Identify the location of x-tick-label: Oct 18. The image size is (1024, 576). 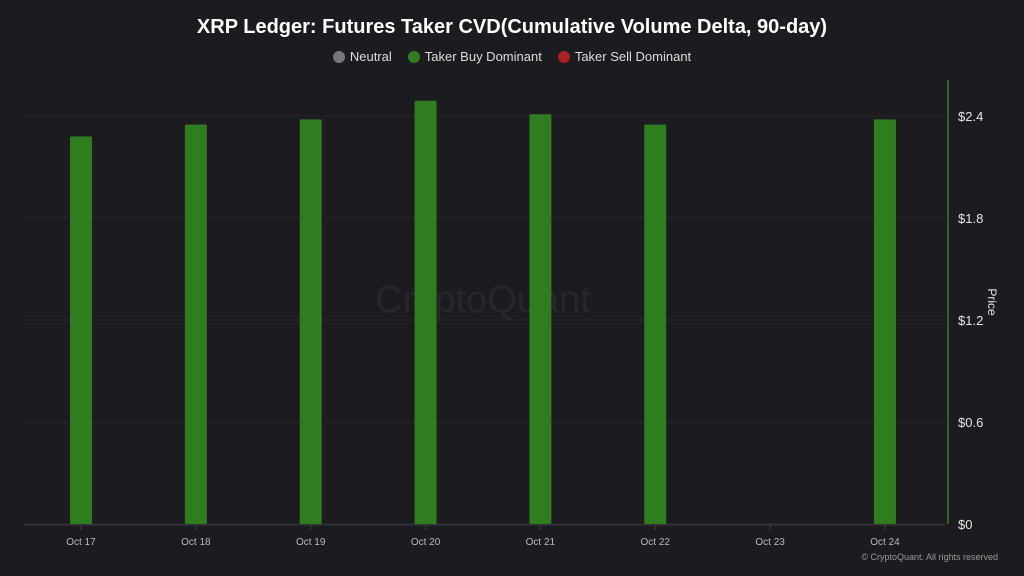
(196, 542).